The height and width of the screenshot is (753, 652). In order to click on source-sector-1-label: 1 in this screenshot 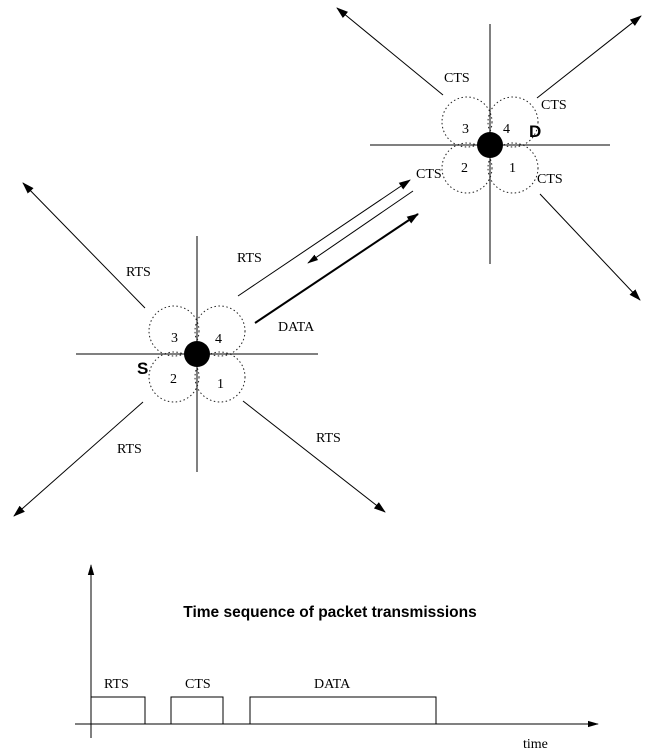, I will do `click(220, 384)`.